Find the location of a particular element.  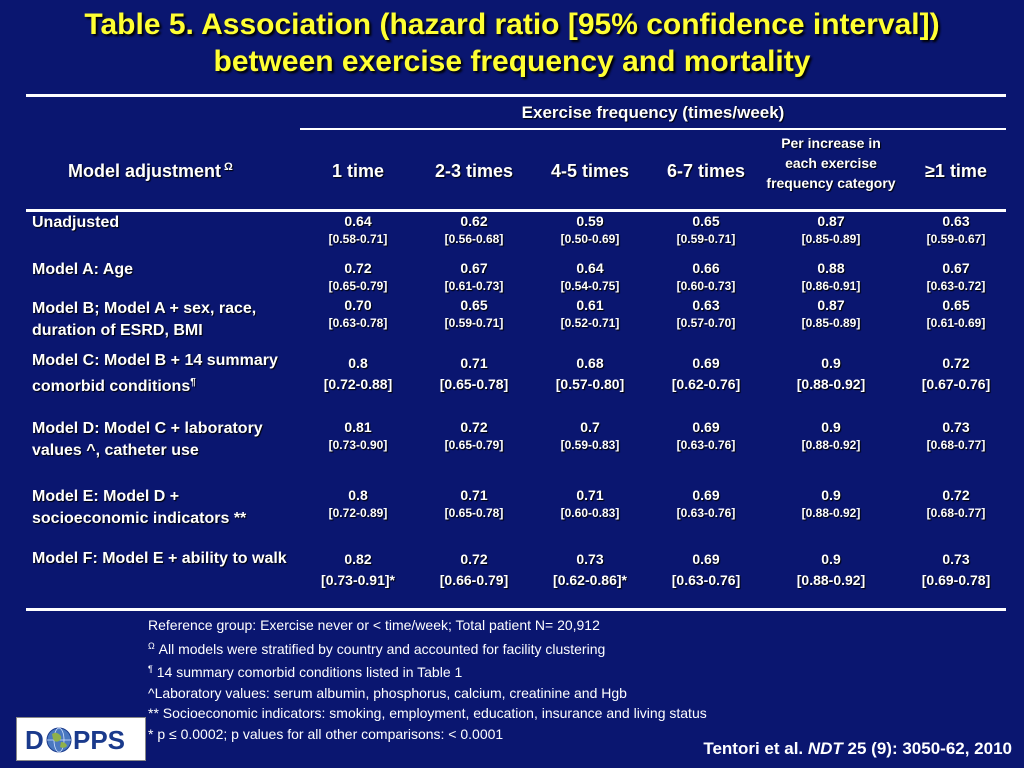

confidence-interval: [0.54-0.75] is located at coordinates (590, 286).